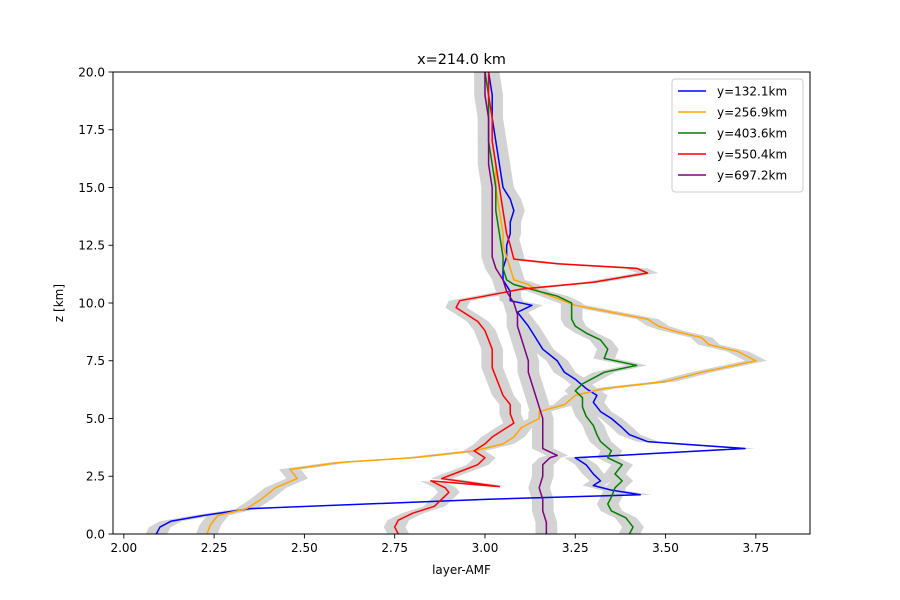  Describe the element at coordinates (91, 72) in the screenshot. I see `y-tick-label: 20.0` at that location.